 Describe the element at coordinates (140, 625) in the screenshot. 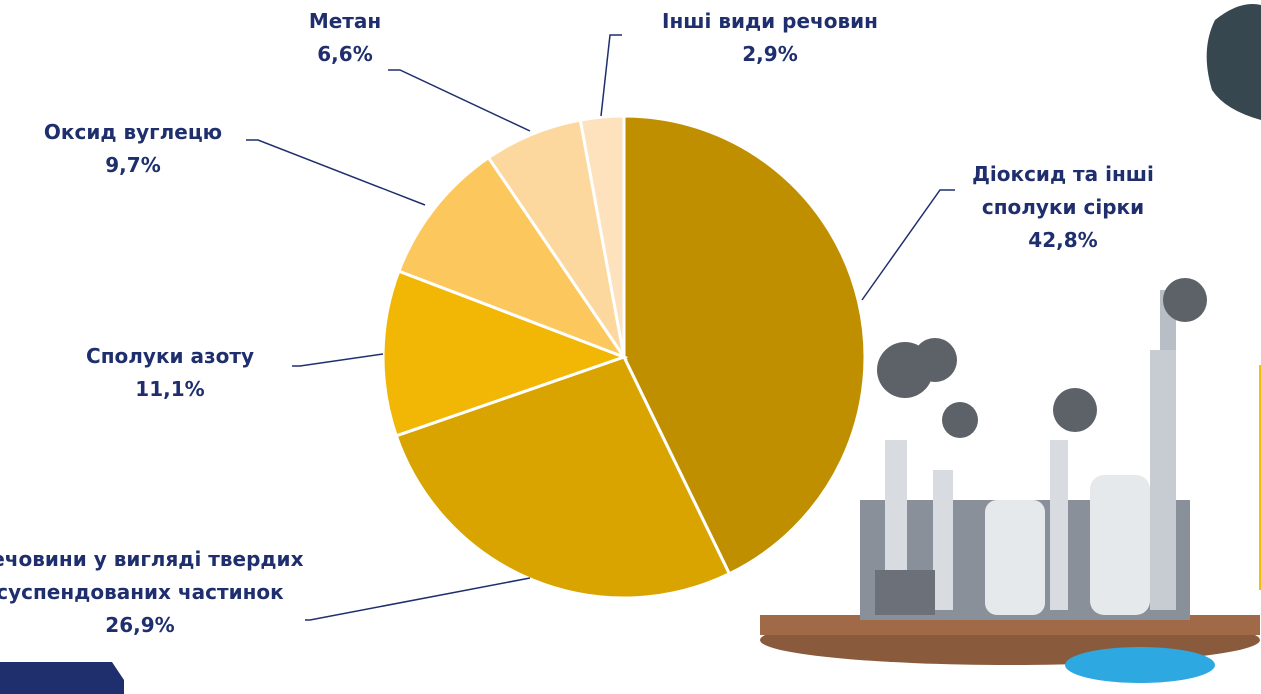

I see `slice-value: 26,9%` at that location.